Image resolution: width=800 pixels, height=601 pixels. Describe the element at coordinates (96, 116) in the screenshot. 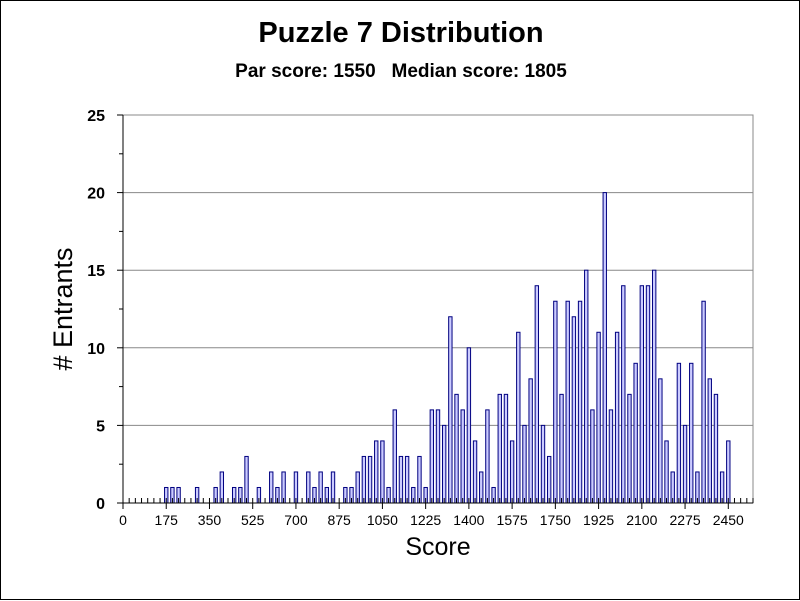

I see `y-tick-label: 25` at that location.